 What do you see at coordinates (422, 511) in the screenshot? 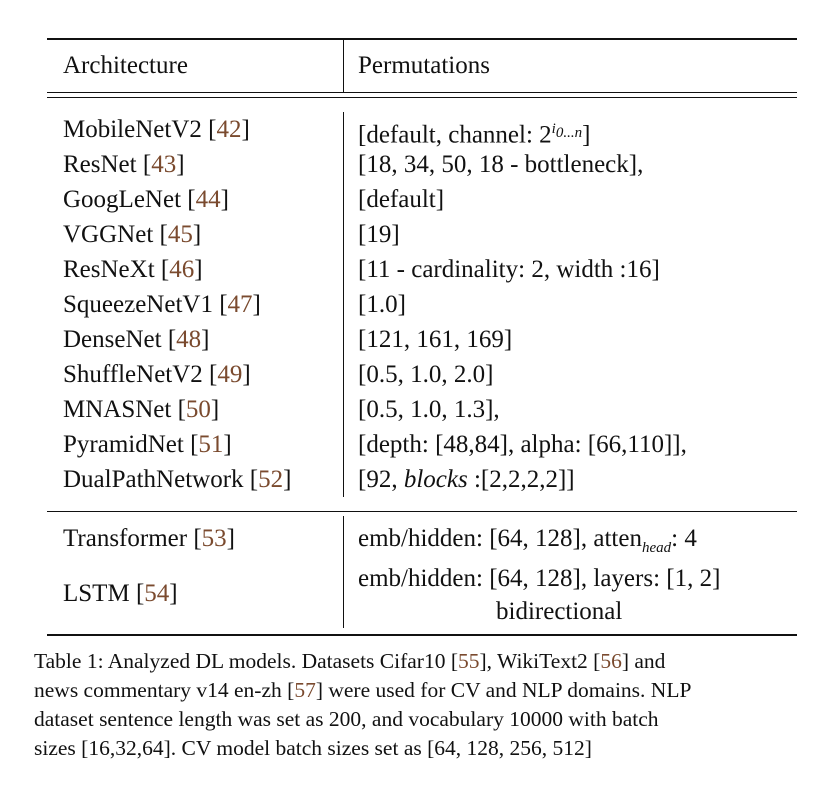
I see `section-rule` at bounding box center [422, 511].